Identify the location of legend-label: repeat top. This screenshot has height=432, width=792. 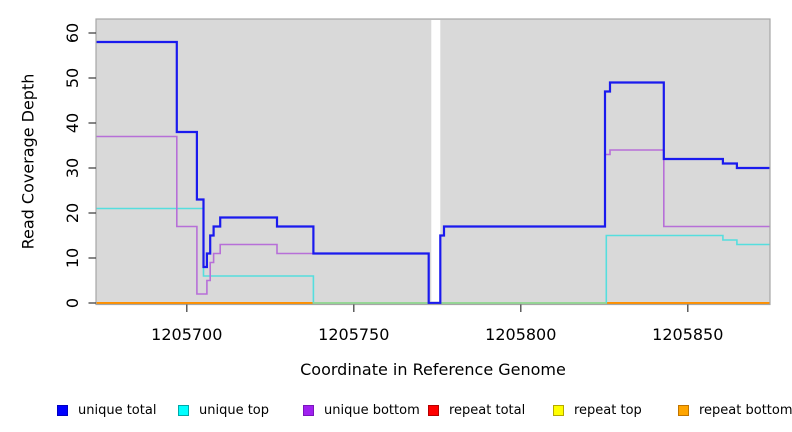
(608, 410).